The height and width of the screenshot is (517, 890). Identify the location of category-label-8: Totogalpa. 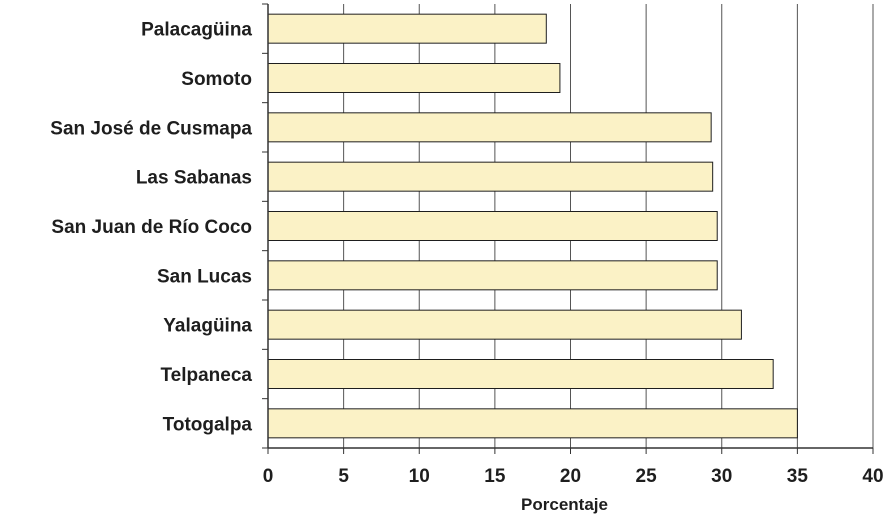
(208, 424).